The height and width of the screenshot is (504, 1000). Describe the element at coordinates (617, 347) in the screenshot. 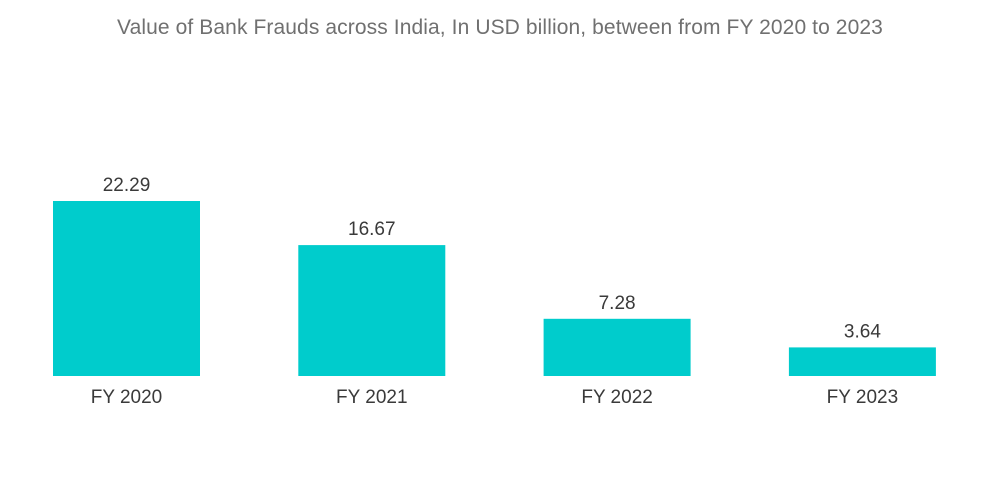

I see `bar-fy-2022` at that location.